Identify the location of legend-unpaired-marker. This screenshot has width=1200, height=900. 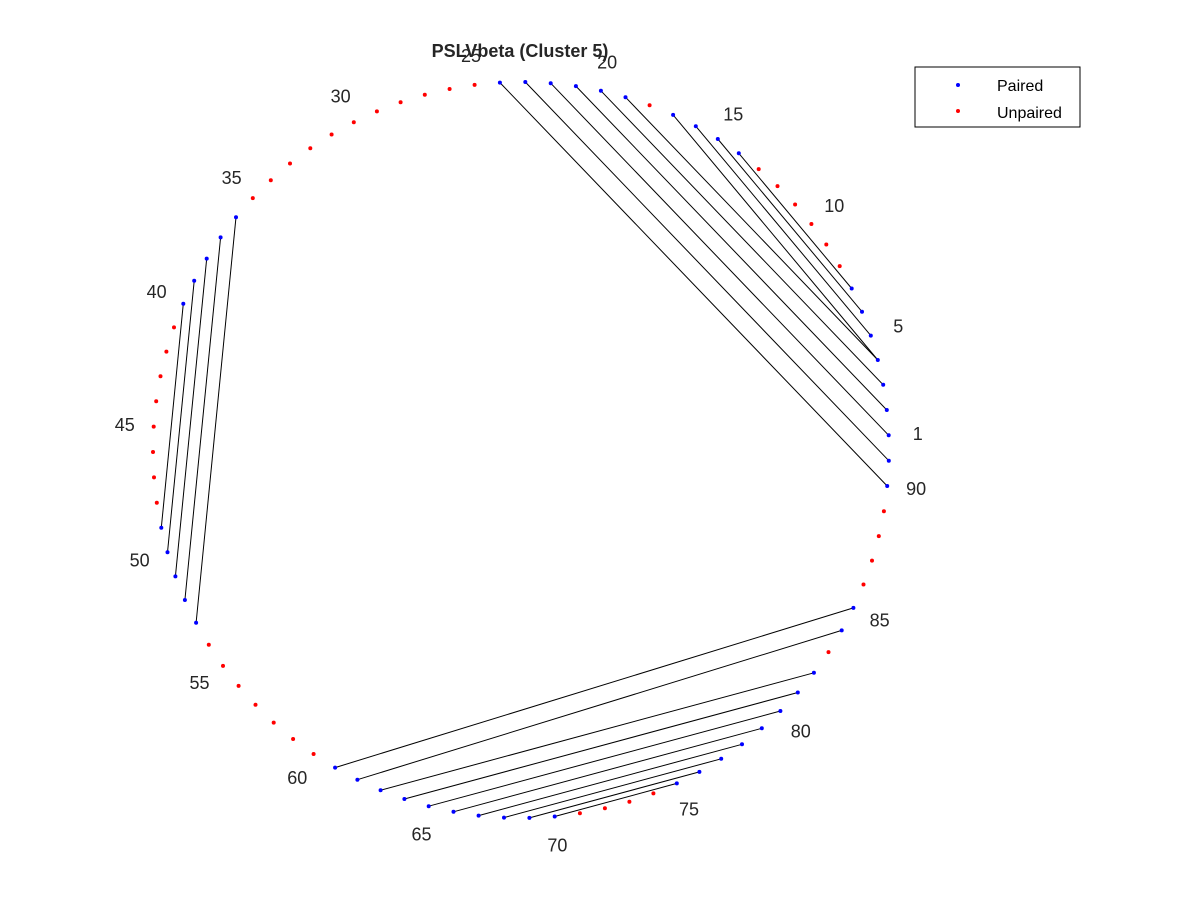
(958, 111).